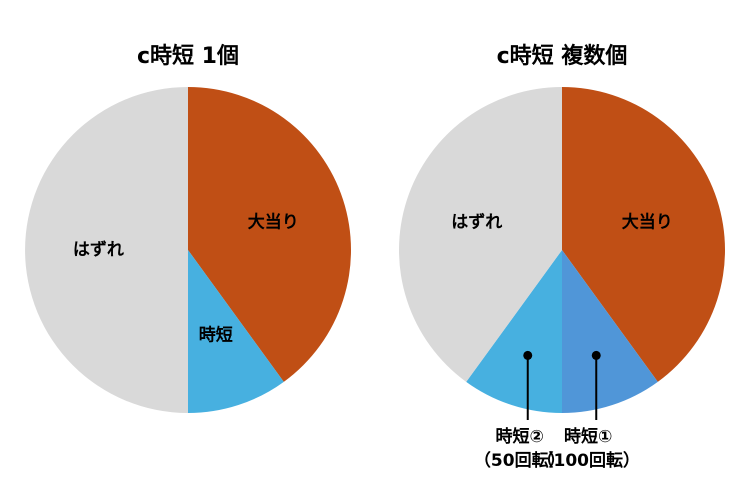  Describe the element at coordinates (188, 56) in the screenshot. I see `chart-title: c時短 1個` at that location.